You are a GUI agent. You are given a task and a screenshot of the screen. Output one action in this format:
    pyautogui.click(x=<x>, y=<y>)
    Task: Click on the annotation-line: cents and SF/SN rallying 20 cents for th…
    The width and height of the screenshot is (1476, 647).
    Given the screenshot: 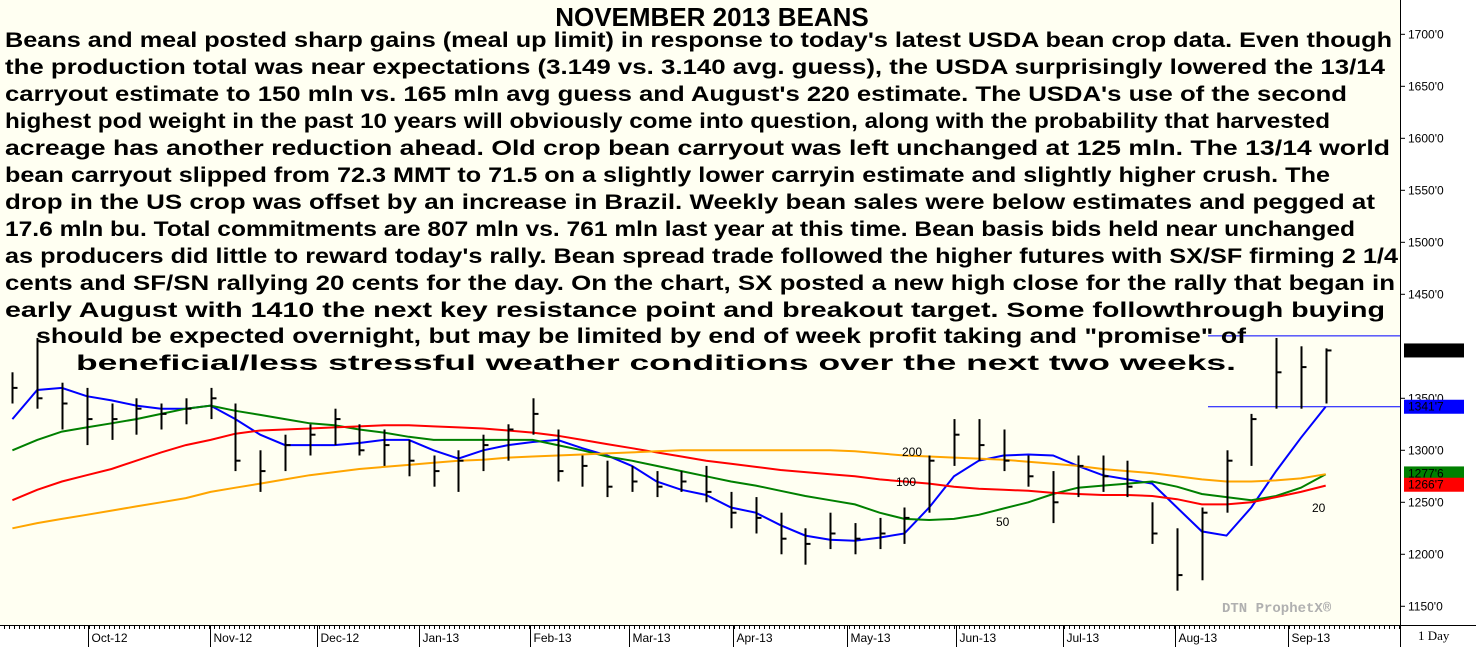 What is the action you would take?
    pyautogui.click(x=700, y=283)
    